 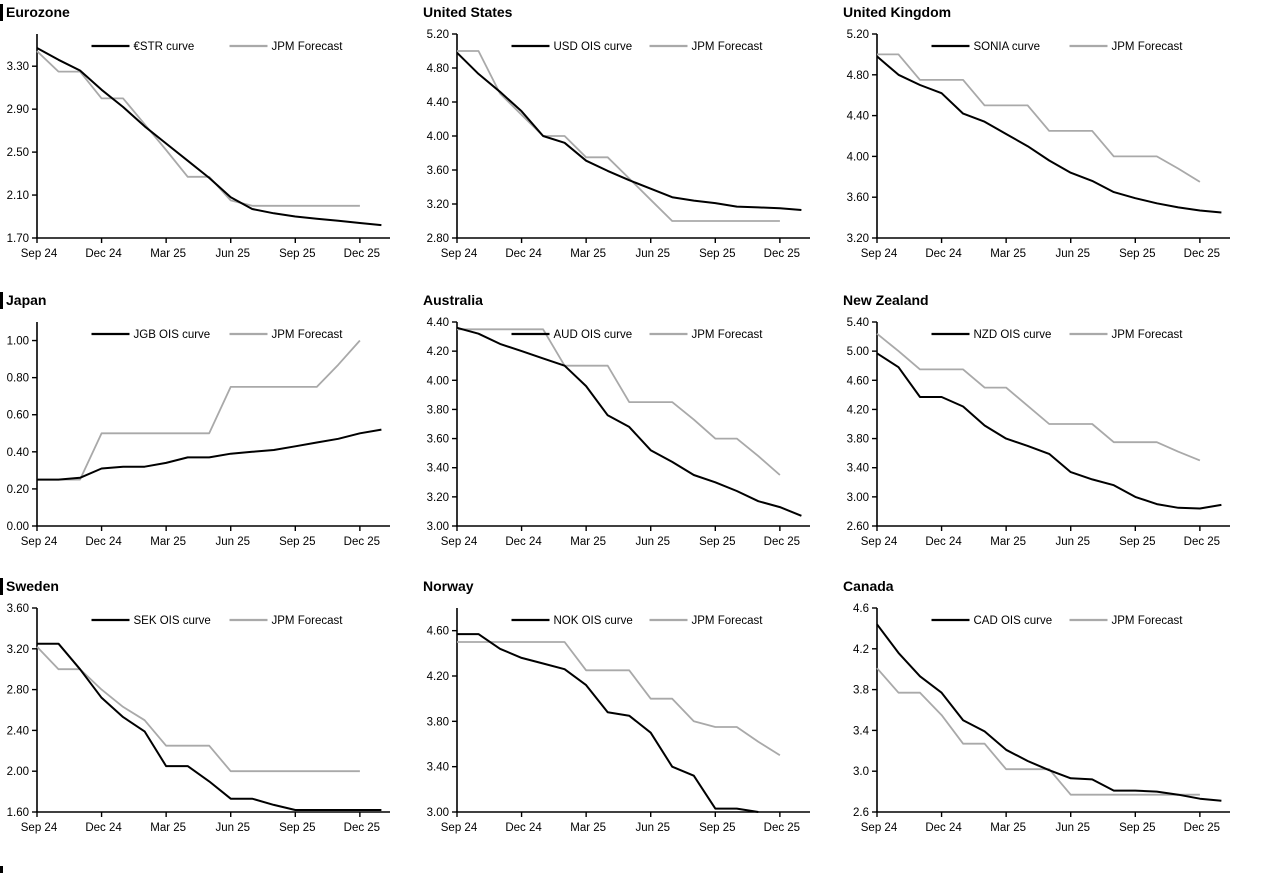 I want to click on y-tick-label: 1.60, so click(x=18, y=813).